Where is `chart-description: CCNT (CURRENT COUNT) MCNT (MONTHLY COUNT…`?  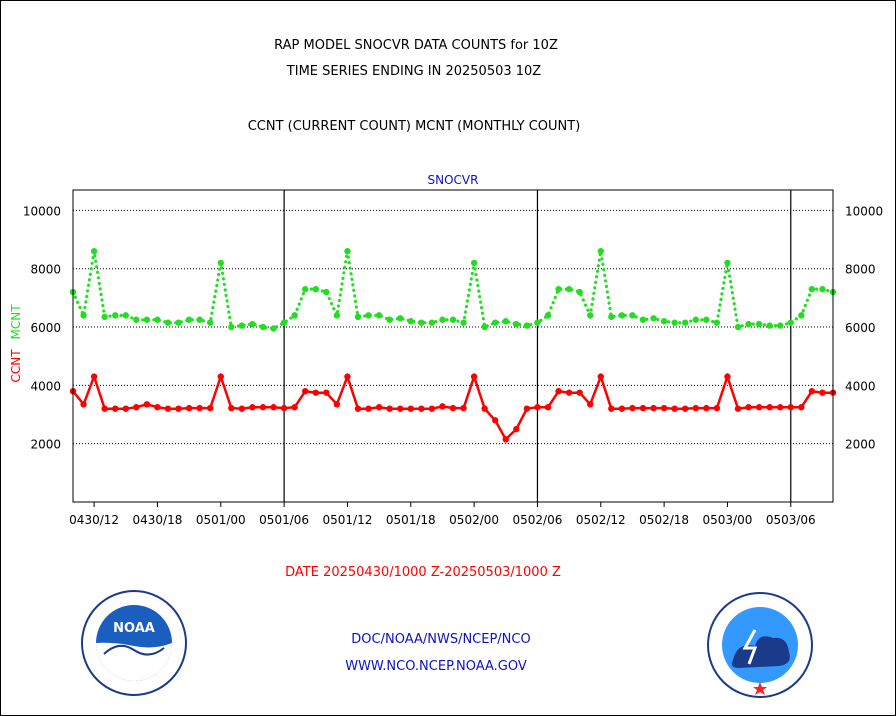 chart-description: CCNT (CURRENT COUNT) MCNT (MONTHLY COUNT… is located at coordinates (414, 126).